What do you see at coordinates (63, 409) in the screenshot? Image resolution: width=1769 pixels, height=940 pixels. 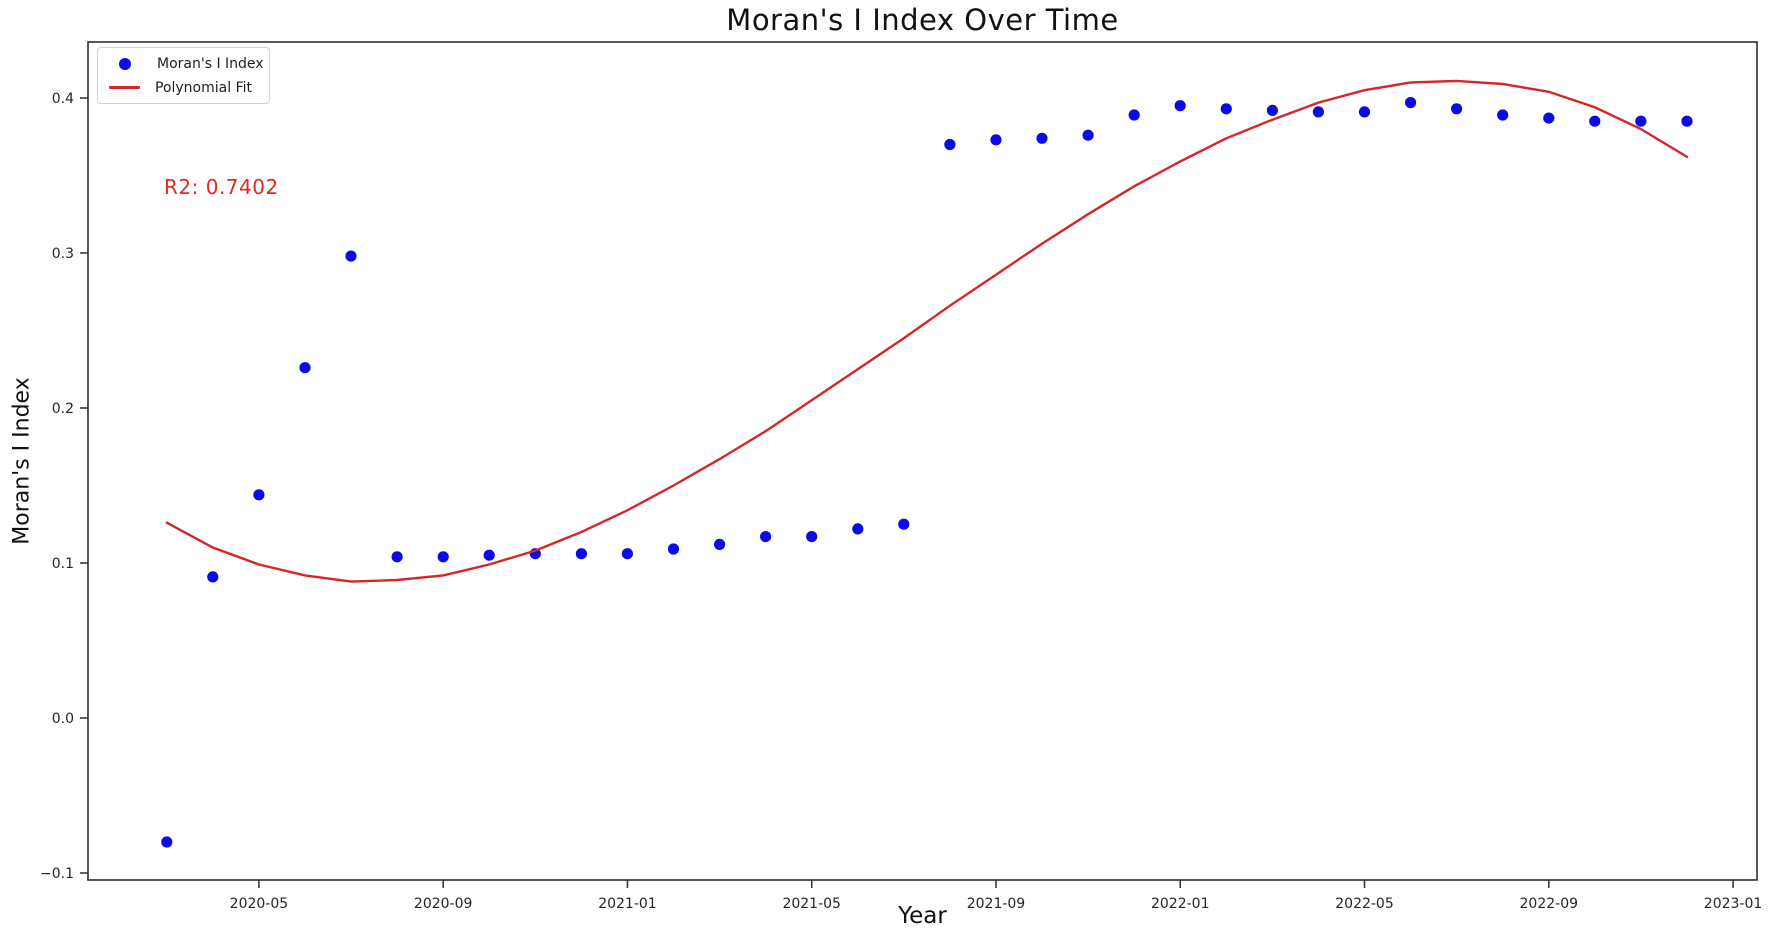 I see `y-tick-label: 0.2` at bounding box center [63, 409].